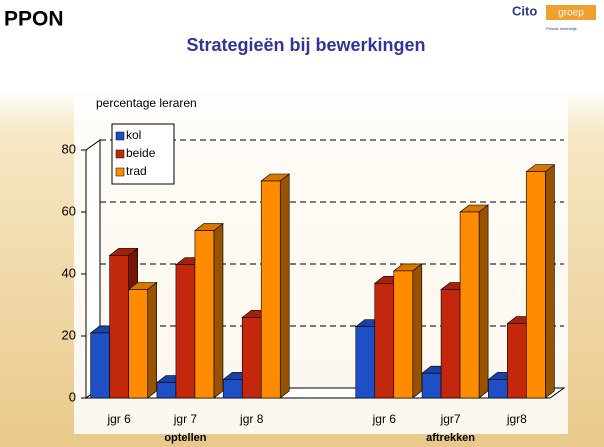 The image size is (604, 447). I want to click on logo-box, so click(571, 12).